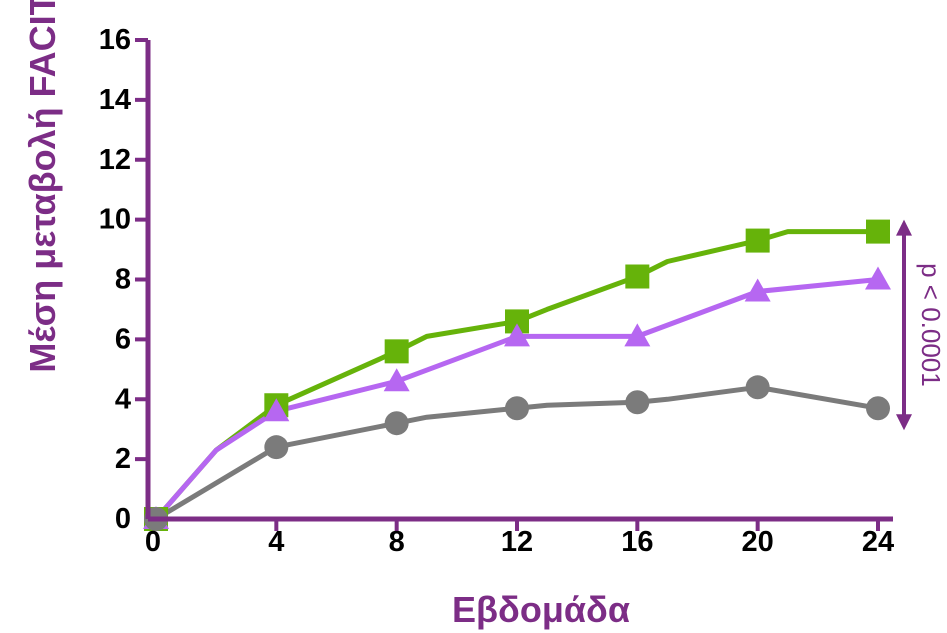 The image size is (947, 633). Describe the element at coordinates (276, 542) in the screenshot. I see `x-tick-label: 4` at that location.